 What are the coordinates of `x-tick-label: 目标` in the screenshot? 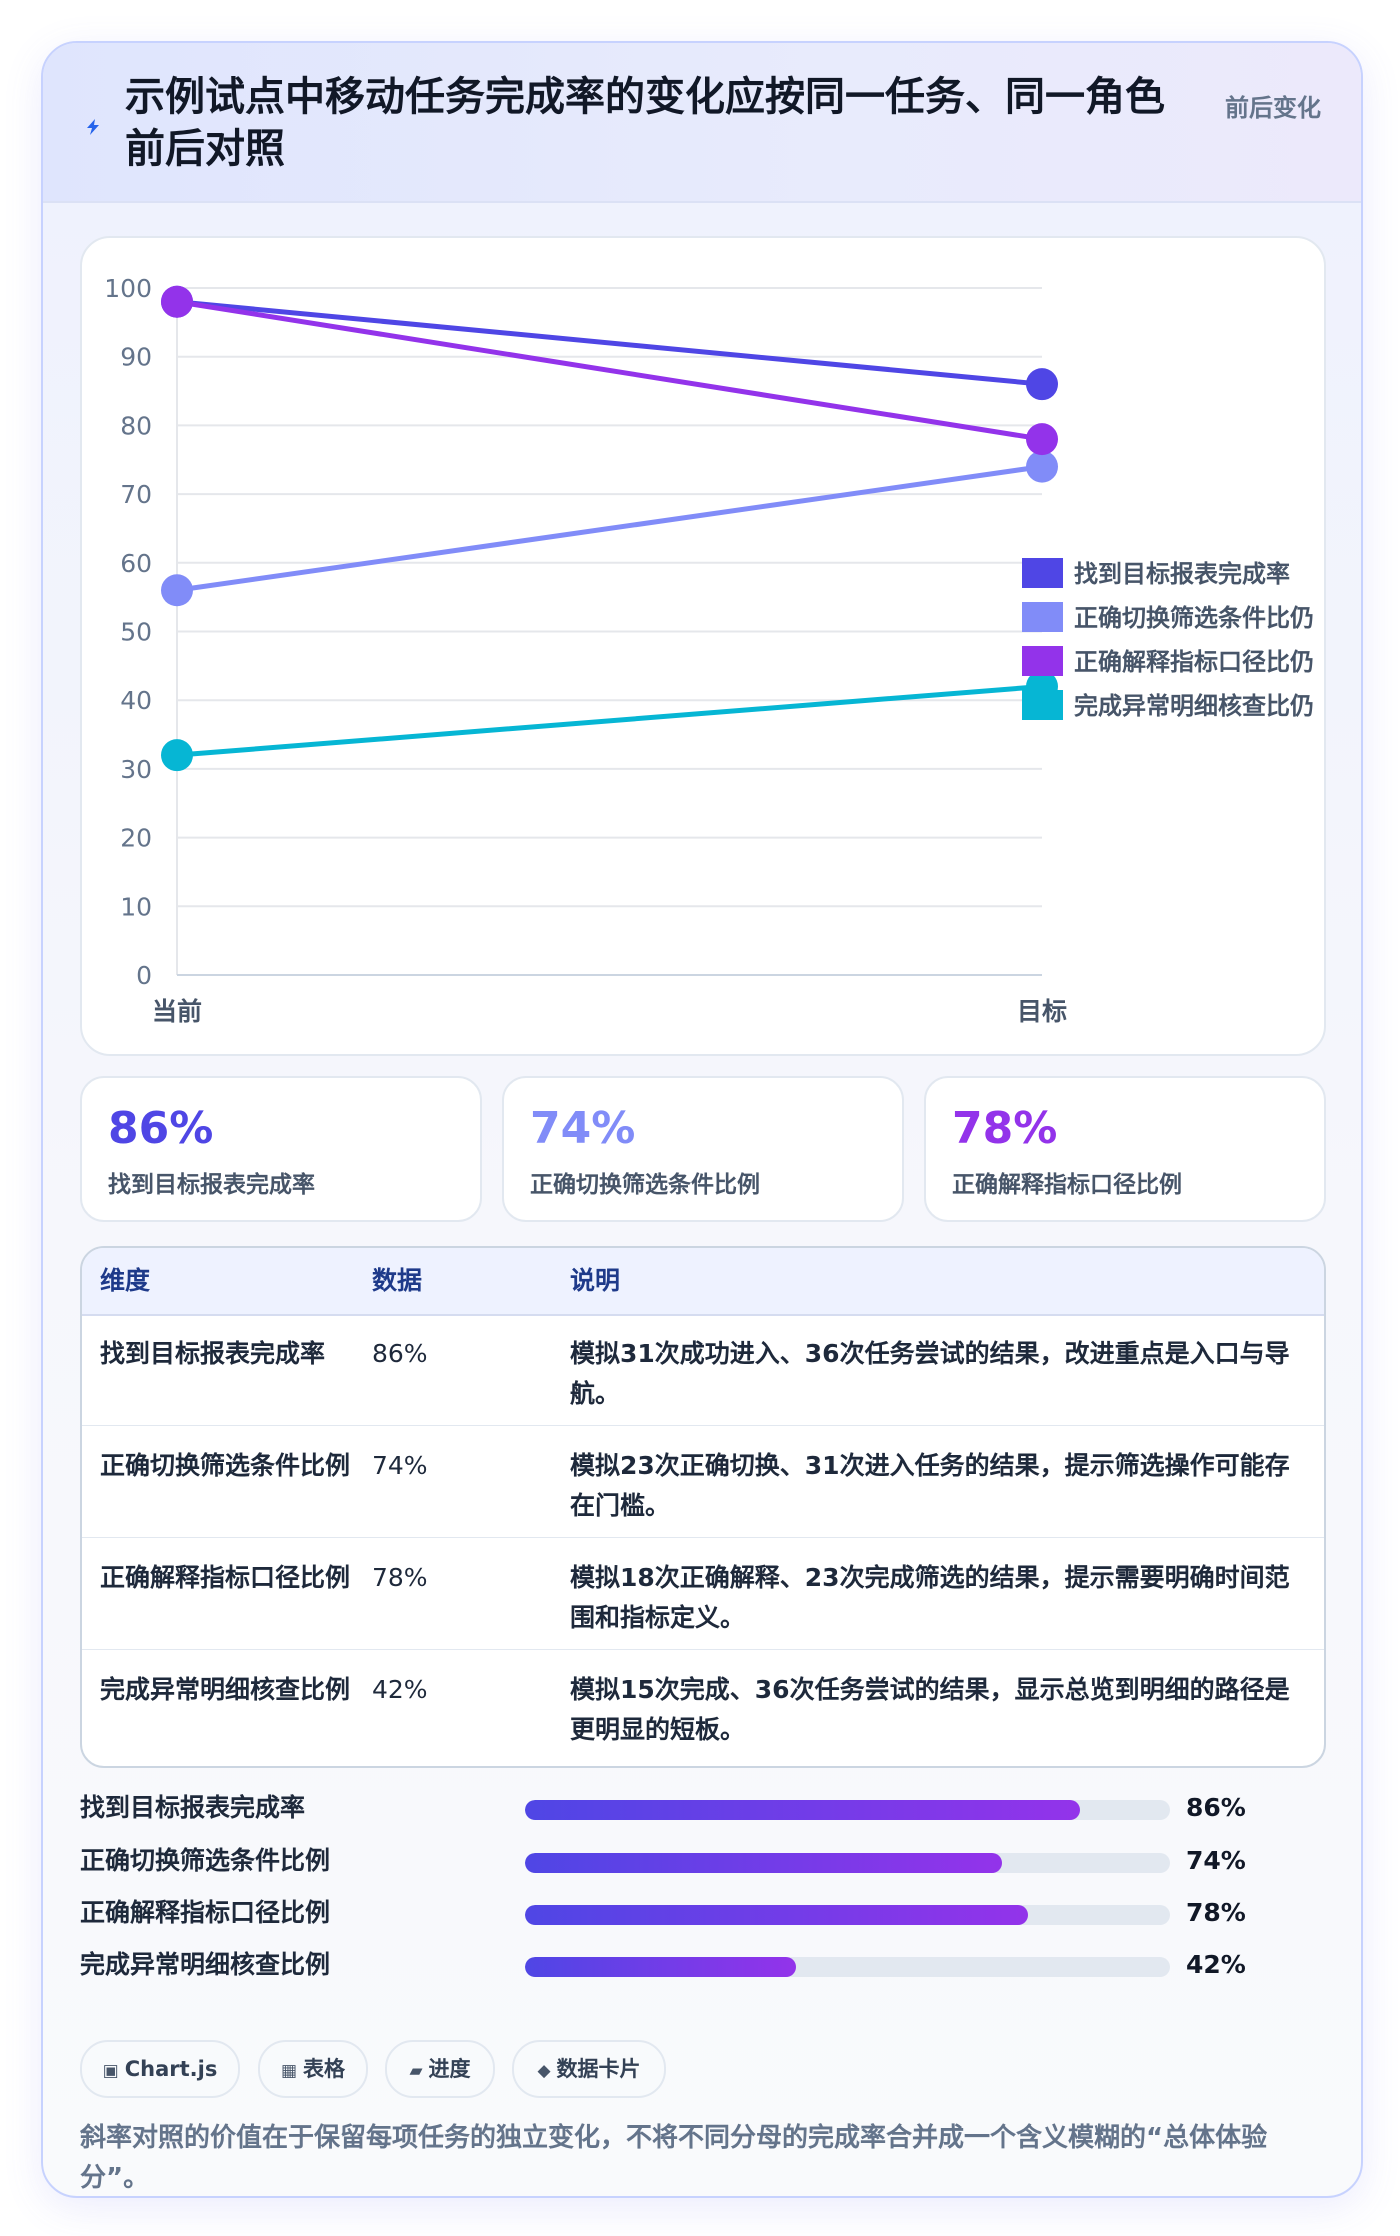 It's located at (1042, 1011).